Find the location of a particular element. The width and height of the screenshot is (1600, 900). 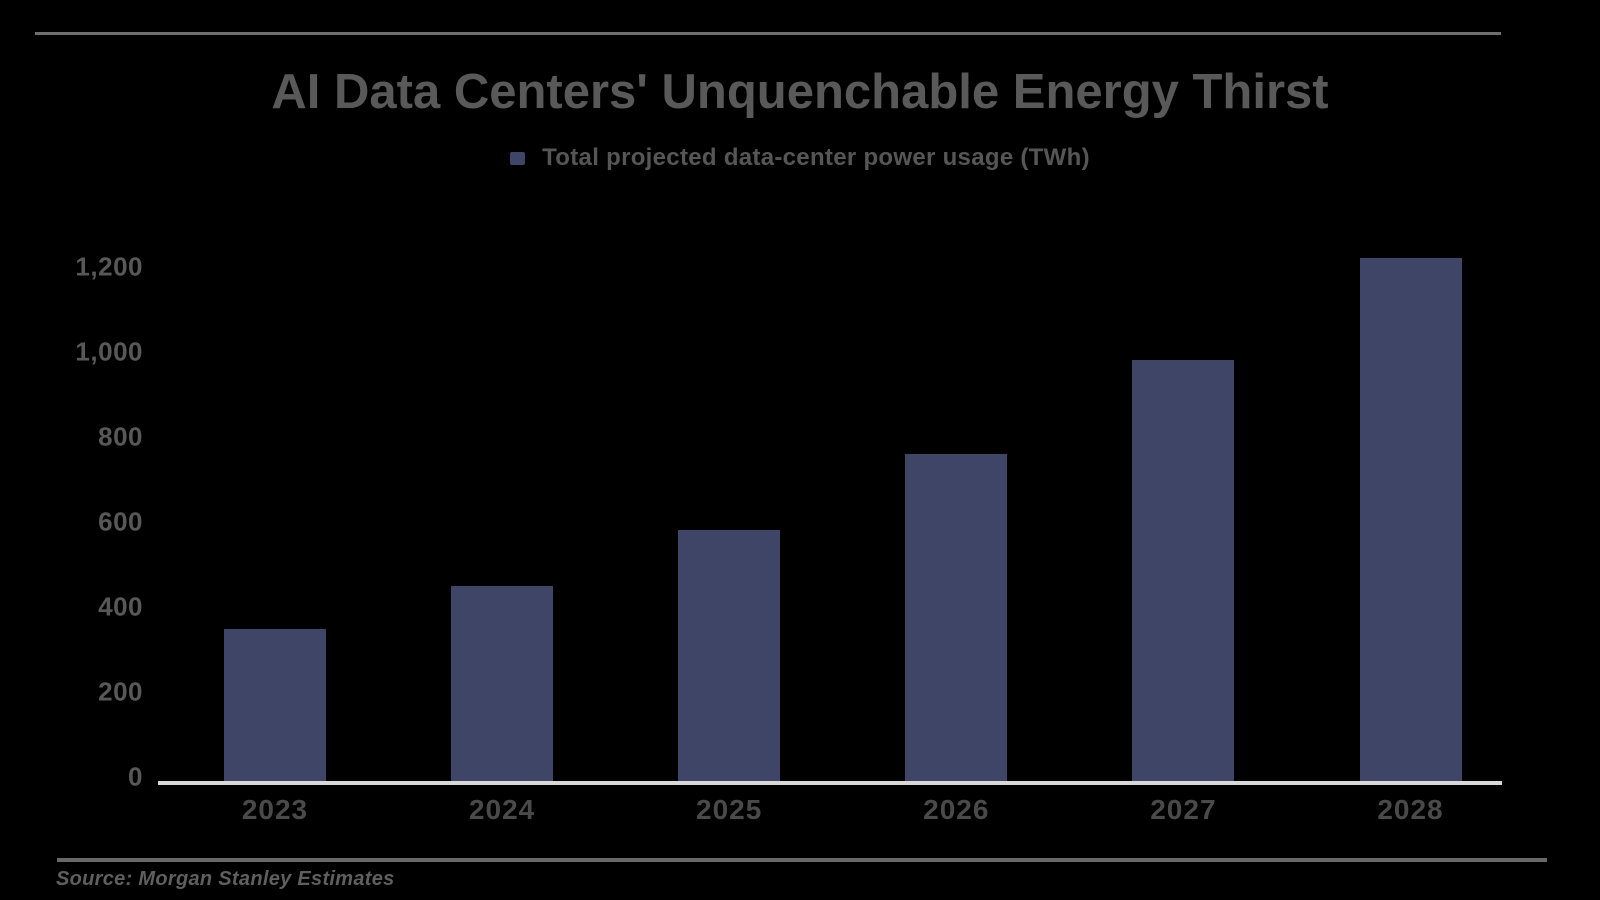

bar-2023 is located at coordinates (275, 704).